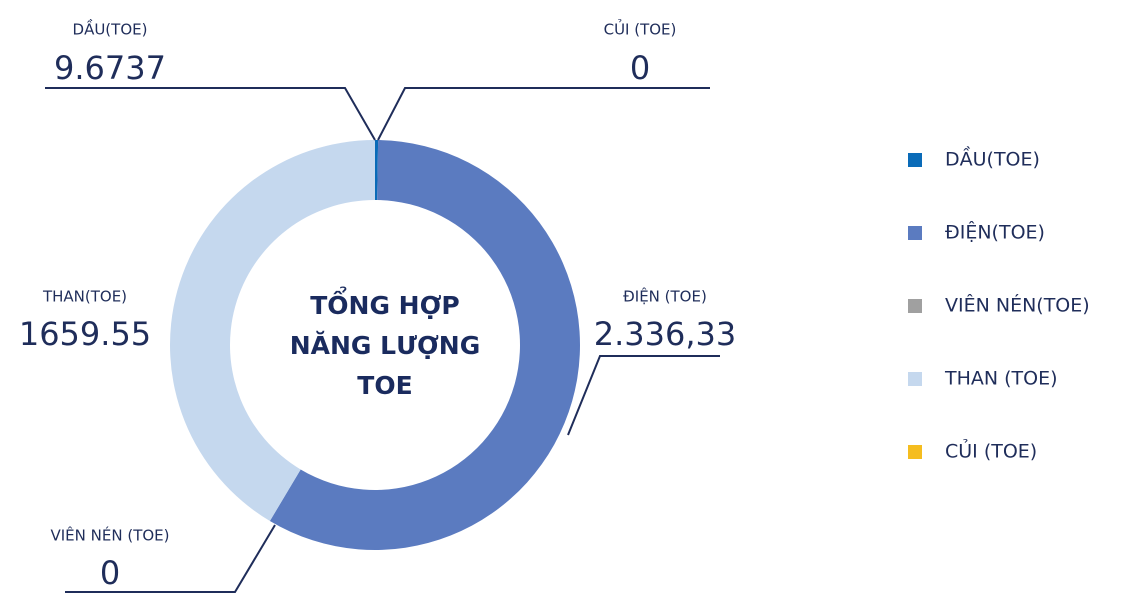 This screenshot has width=1136, height=594. I want to click on center-text: TỔNG HỢP, so click(385, 302).